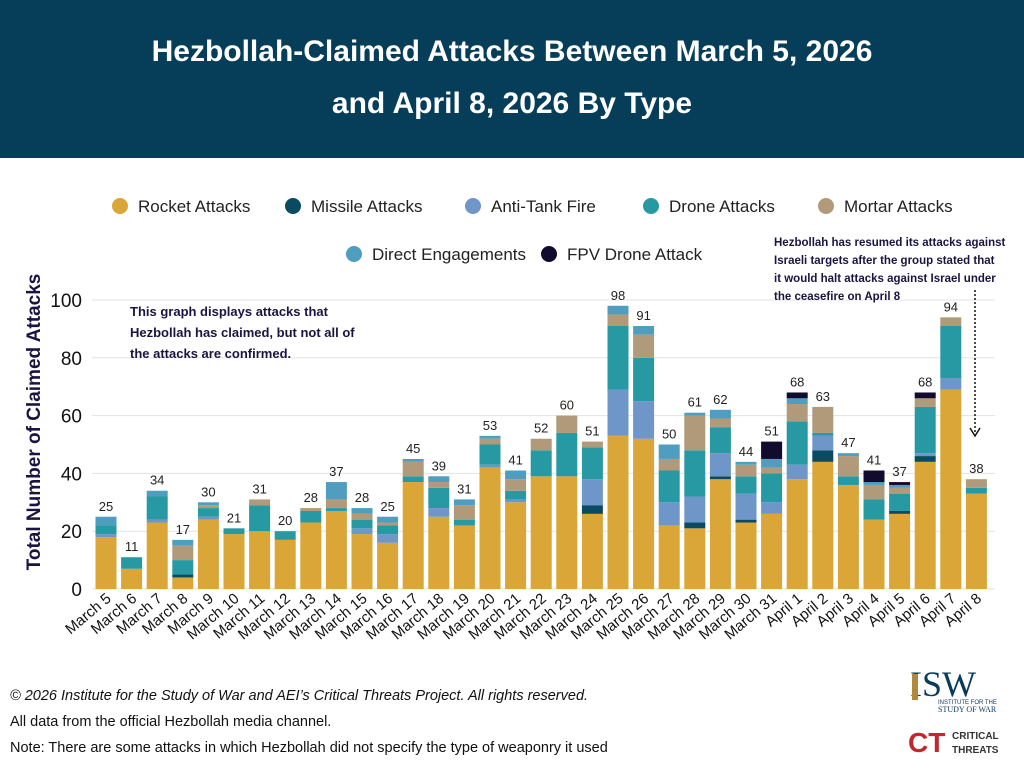 The image size is (1024, 768). Describe the element at coordinates (953, 742) in the screenshot. I see `critical-threats-logo: CT CRITICAL THREATS` at that location.